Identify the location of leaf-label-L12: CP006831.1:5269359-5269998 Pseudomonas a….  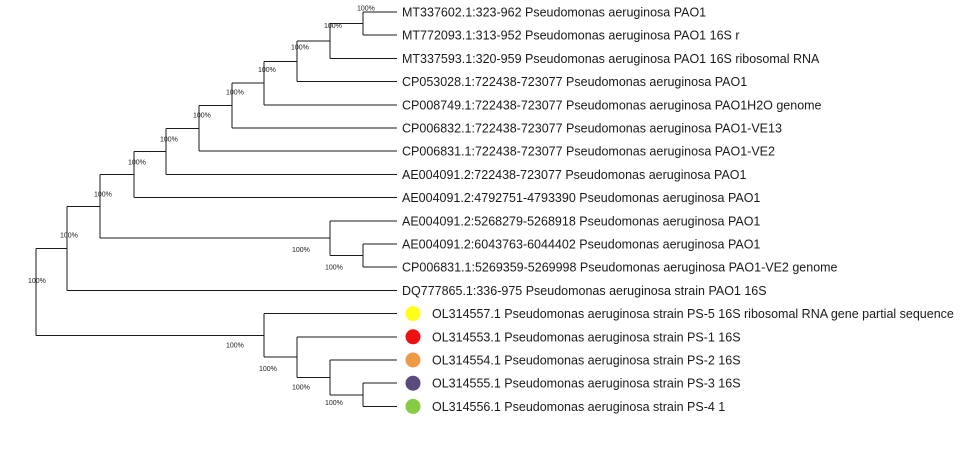
(620, 268).